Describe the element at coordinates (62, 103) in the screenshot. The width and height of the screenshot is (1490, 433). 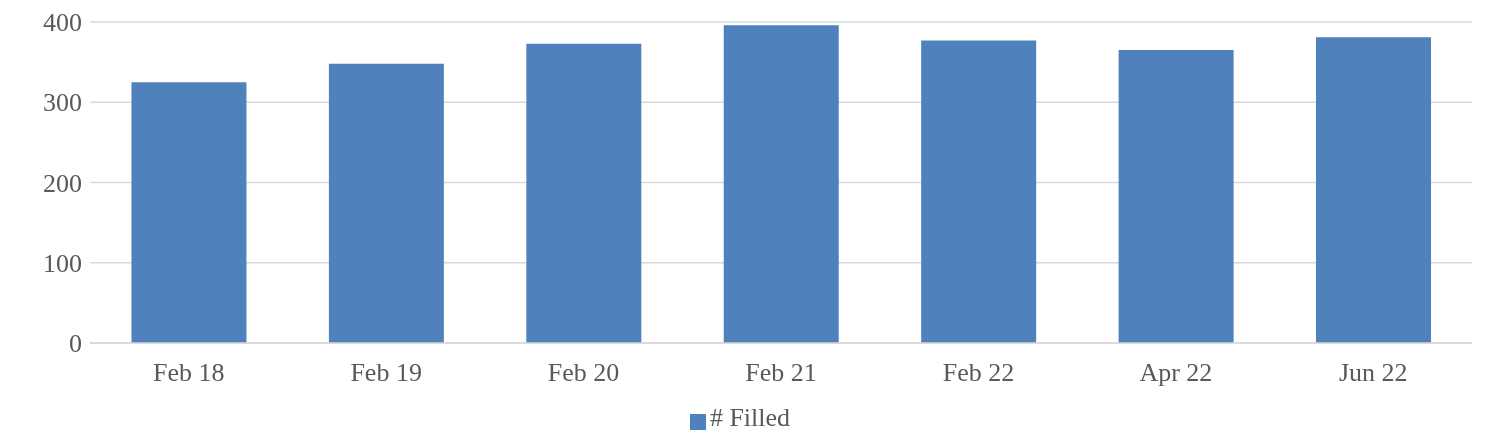
I see `y-tick-label: 300` at that location.